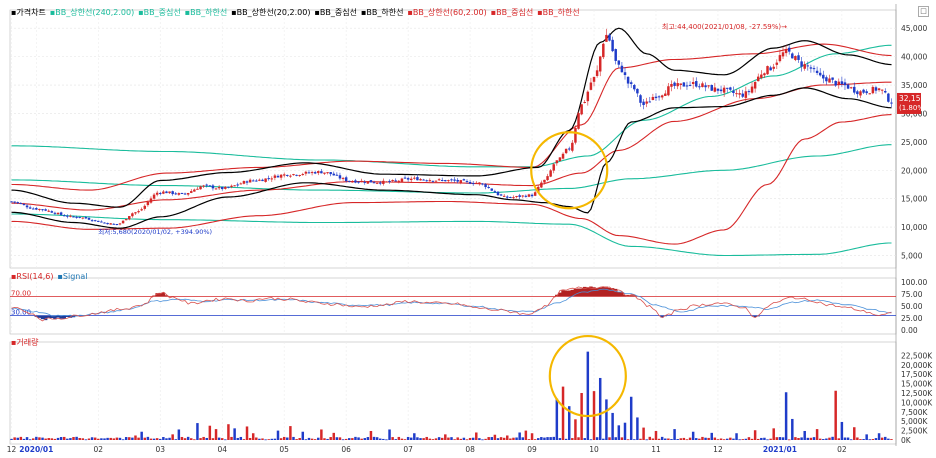 The image size is (936, 458). I want to click on rsi-legend-item: ▪Signal, so click(72, 276).